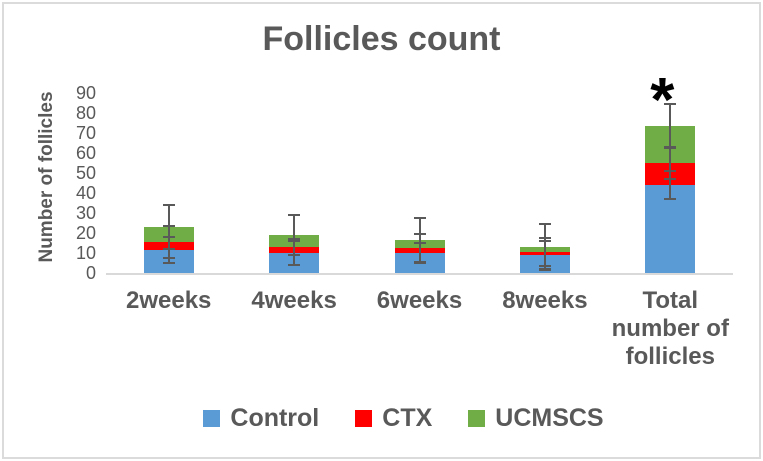  What do you see at coordinates (407, 418) in the screenshot?
I see `legend-label-ctx: CTX` at bounding box center [407, 418].